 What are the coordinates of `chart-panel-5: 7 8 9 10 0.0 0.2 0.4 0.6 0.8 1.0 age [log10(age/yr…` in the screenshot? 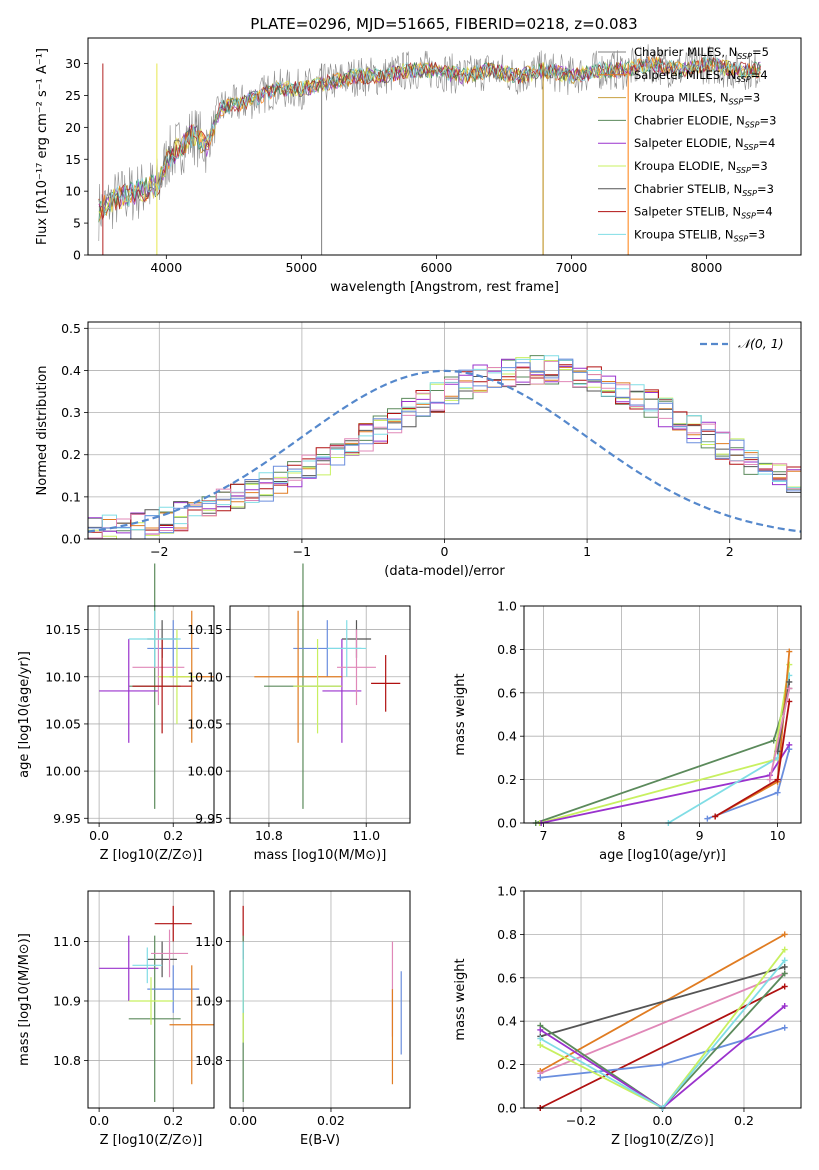 It's located at (627, 731).